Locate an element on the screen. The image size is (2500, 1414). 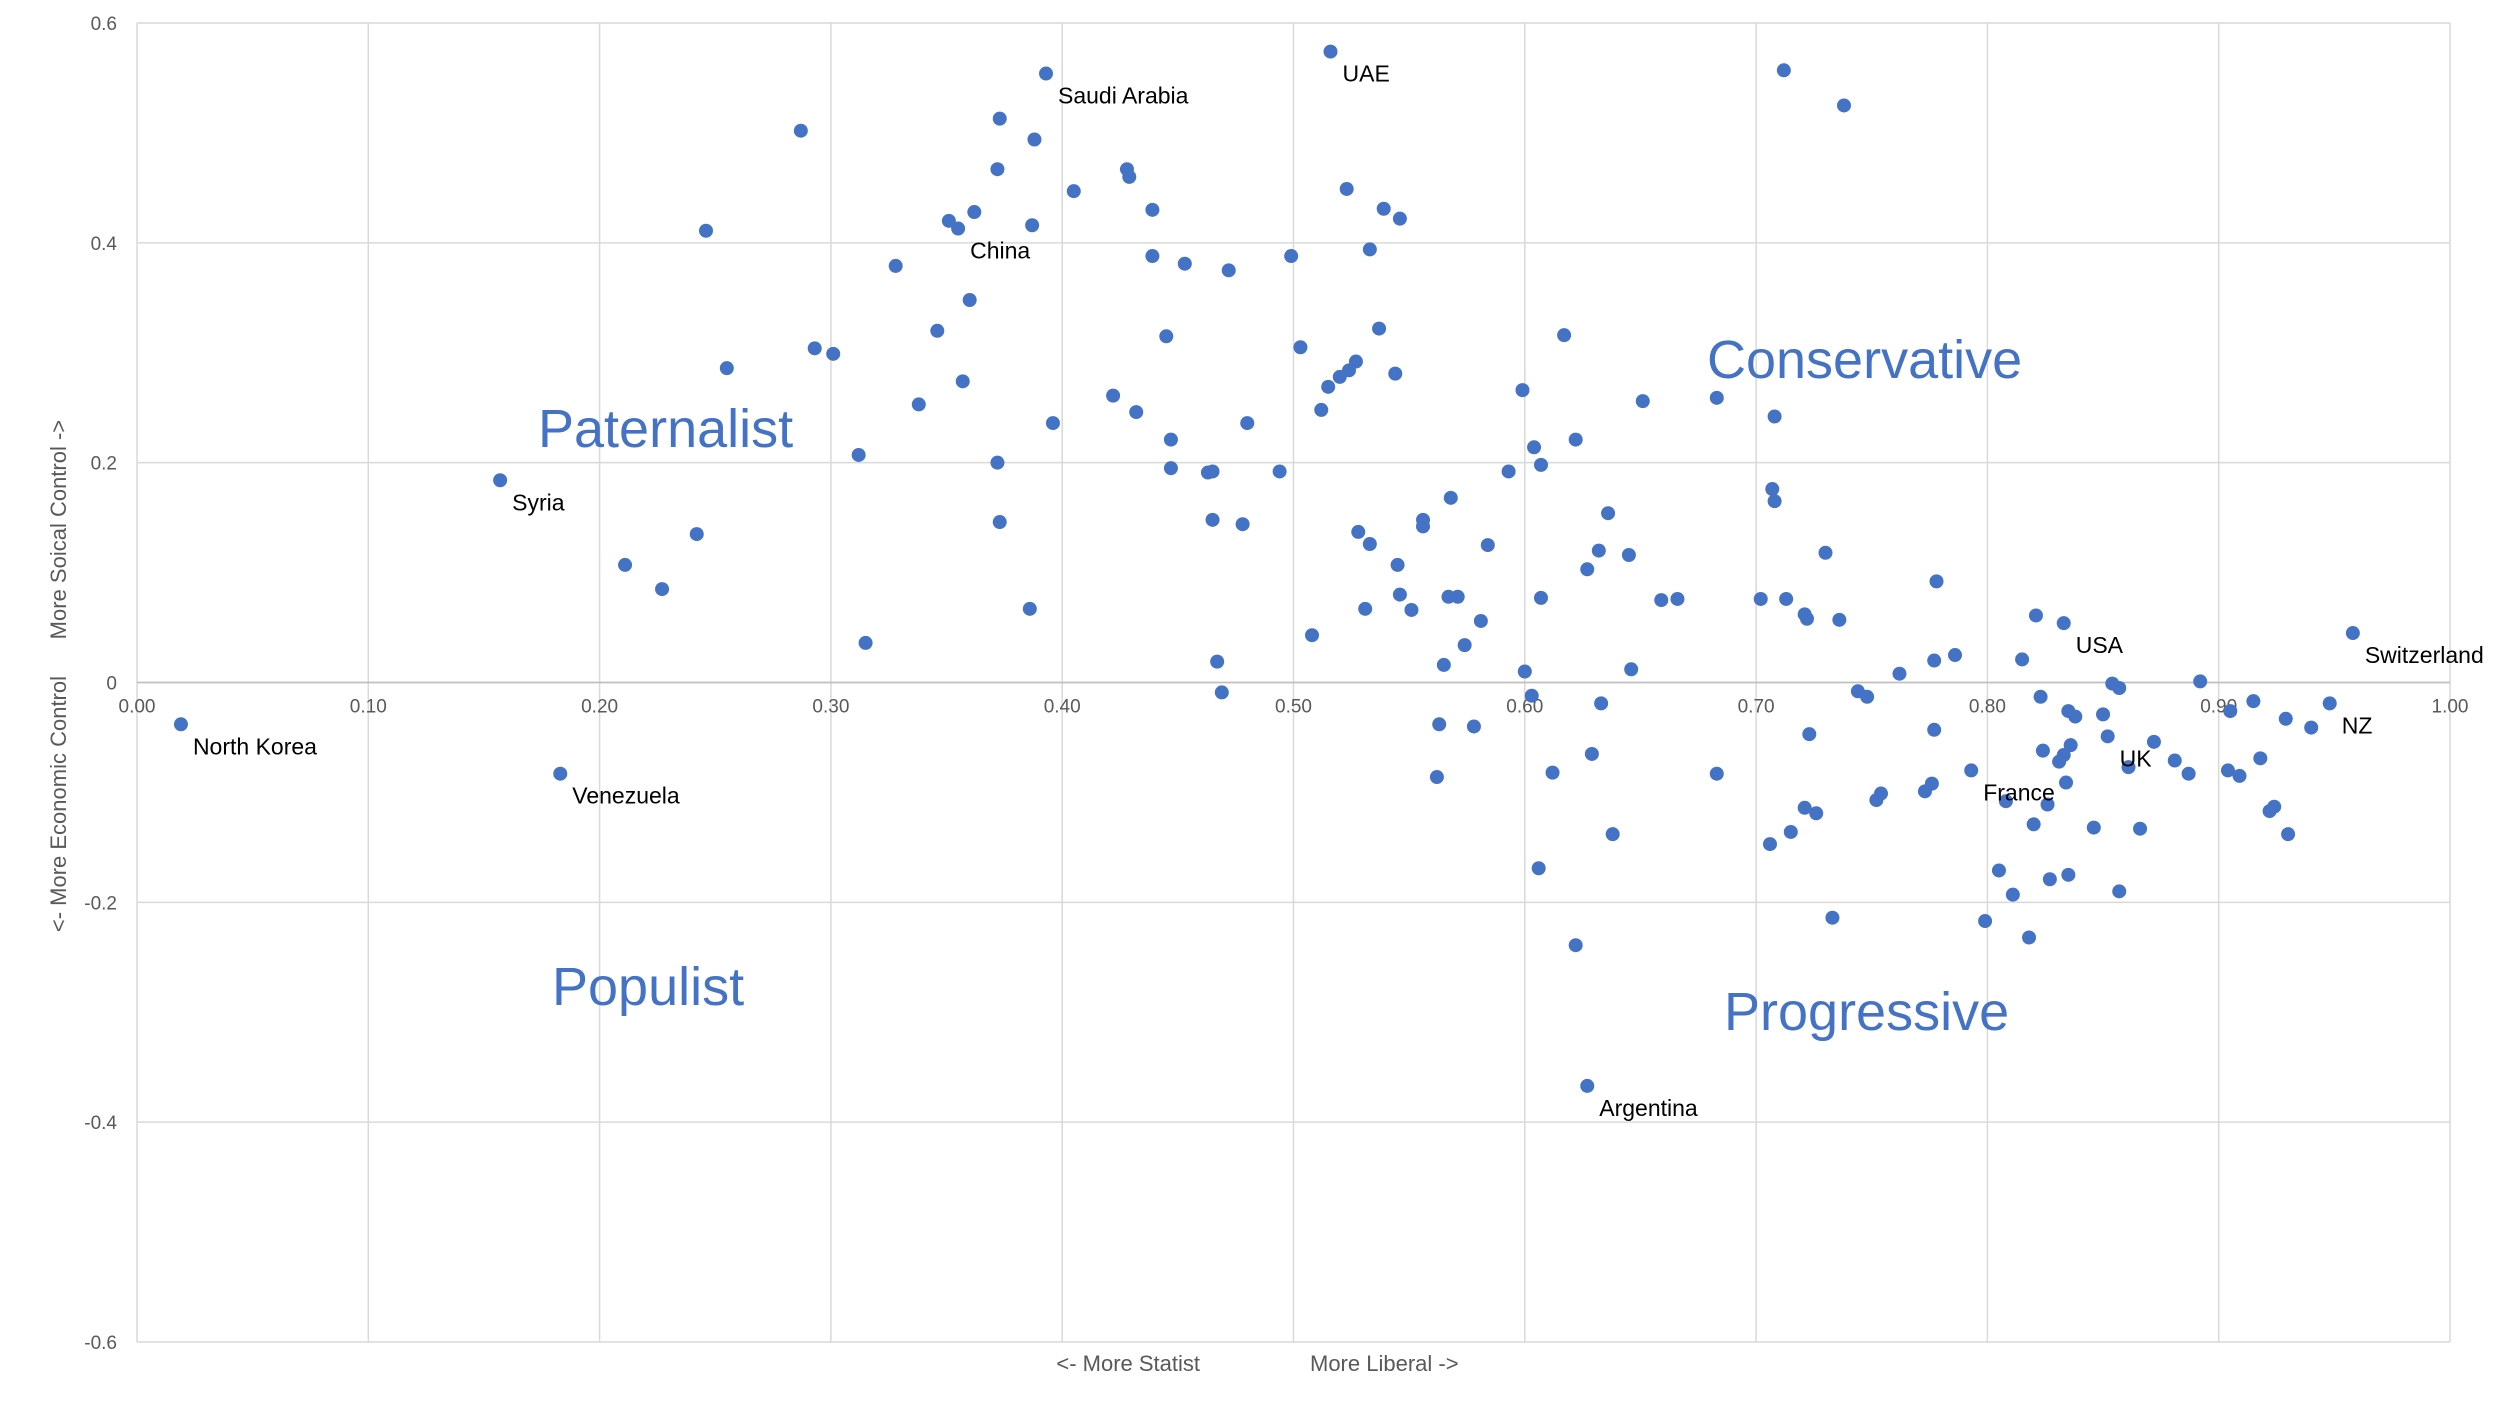
point-label: Switzerland is located at coordinates (2424, 655).